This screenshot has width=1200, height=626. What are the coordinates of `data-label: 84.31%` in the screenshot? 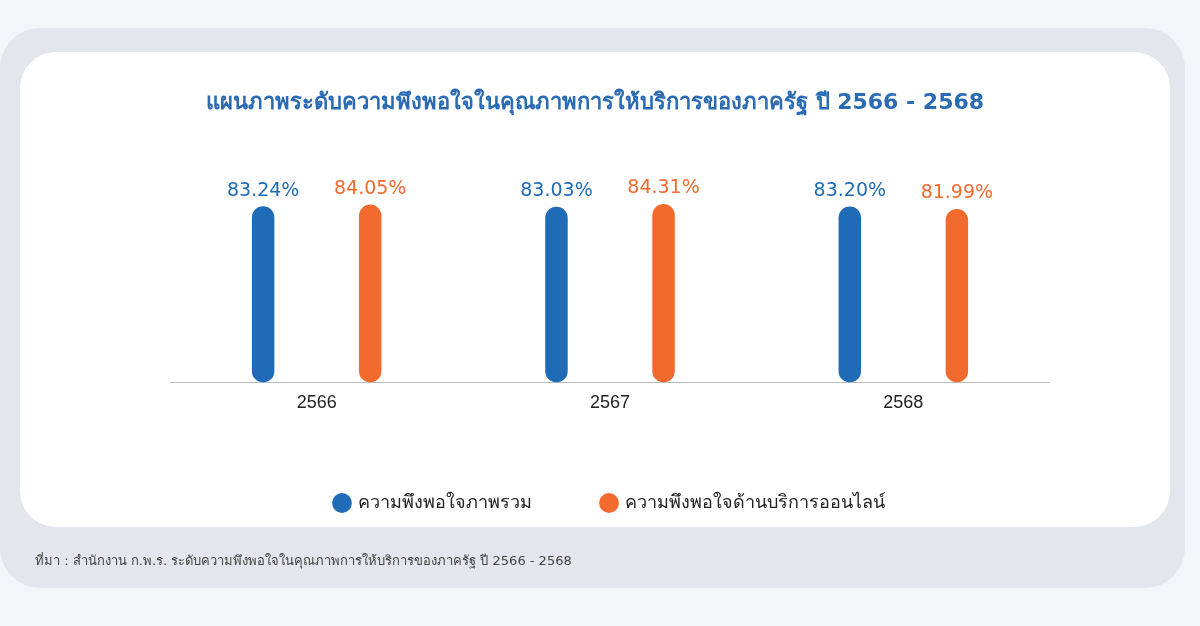 It's located at (663, 186).